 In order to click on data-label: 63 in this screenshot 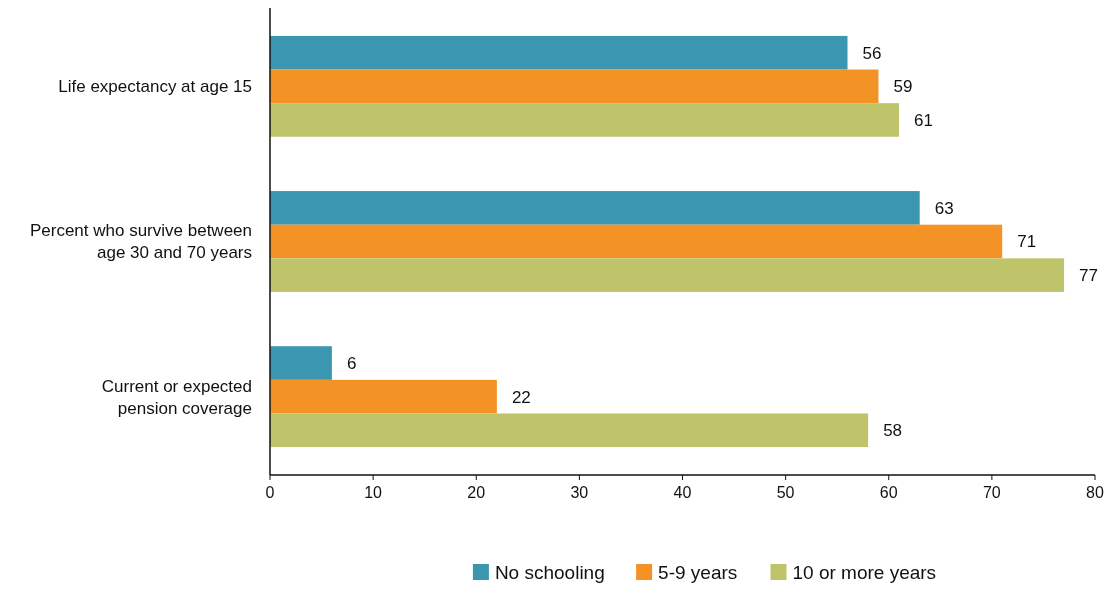, I will do `click(944, 208)`.